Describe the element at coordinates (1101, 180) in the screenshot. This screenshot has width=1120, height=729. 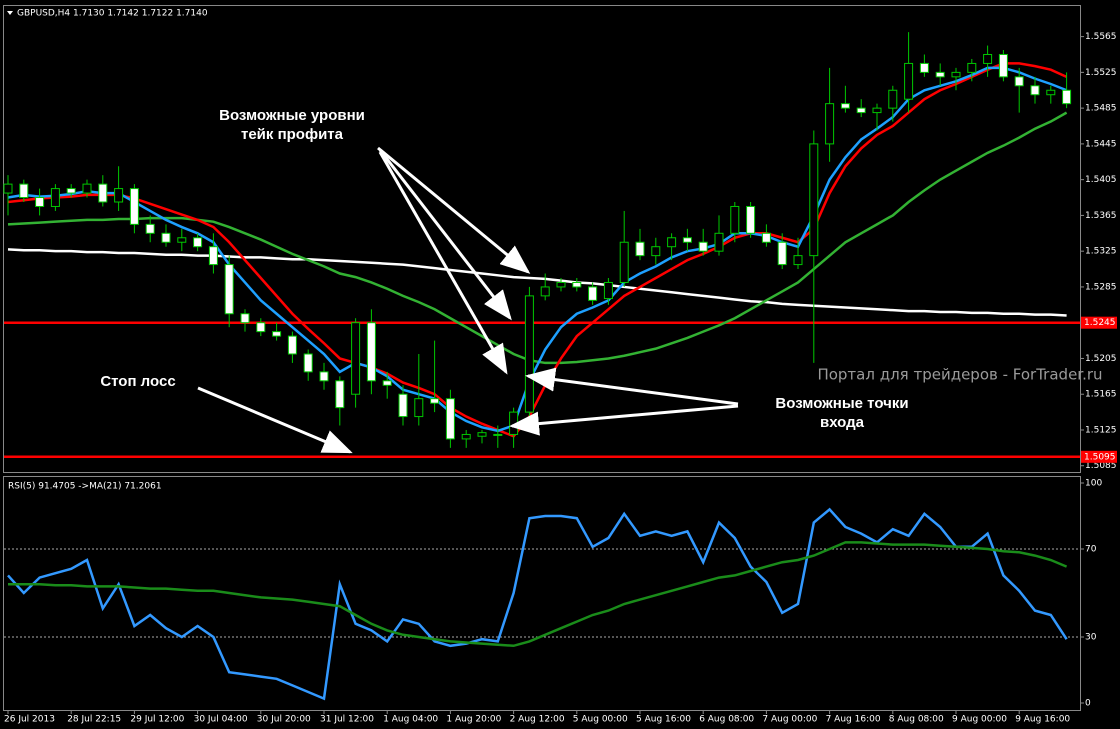
I see `y-tick-label: 1.5405` at that location.